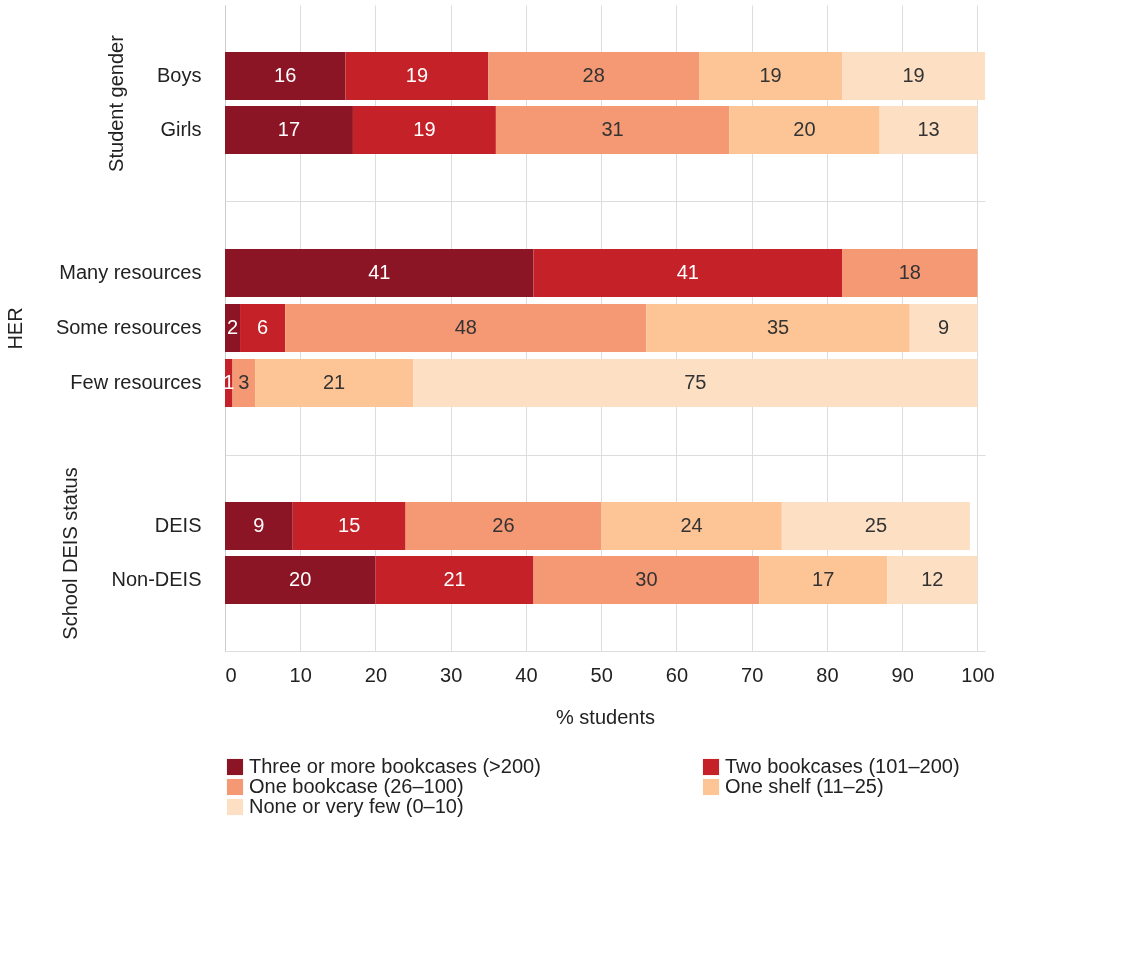 The image size is (1148, 963). What do you see at coordinates (179, 74) in the screenshot?
I see `y-tick-label: Boys` at bounding box center [179, 74].